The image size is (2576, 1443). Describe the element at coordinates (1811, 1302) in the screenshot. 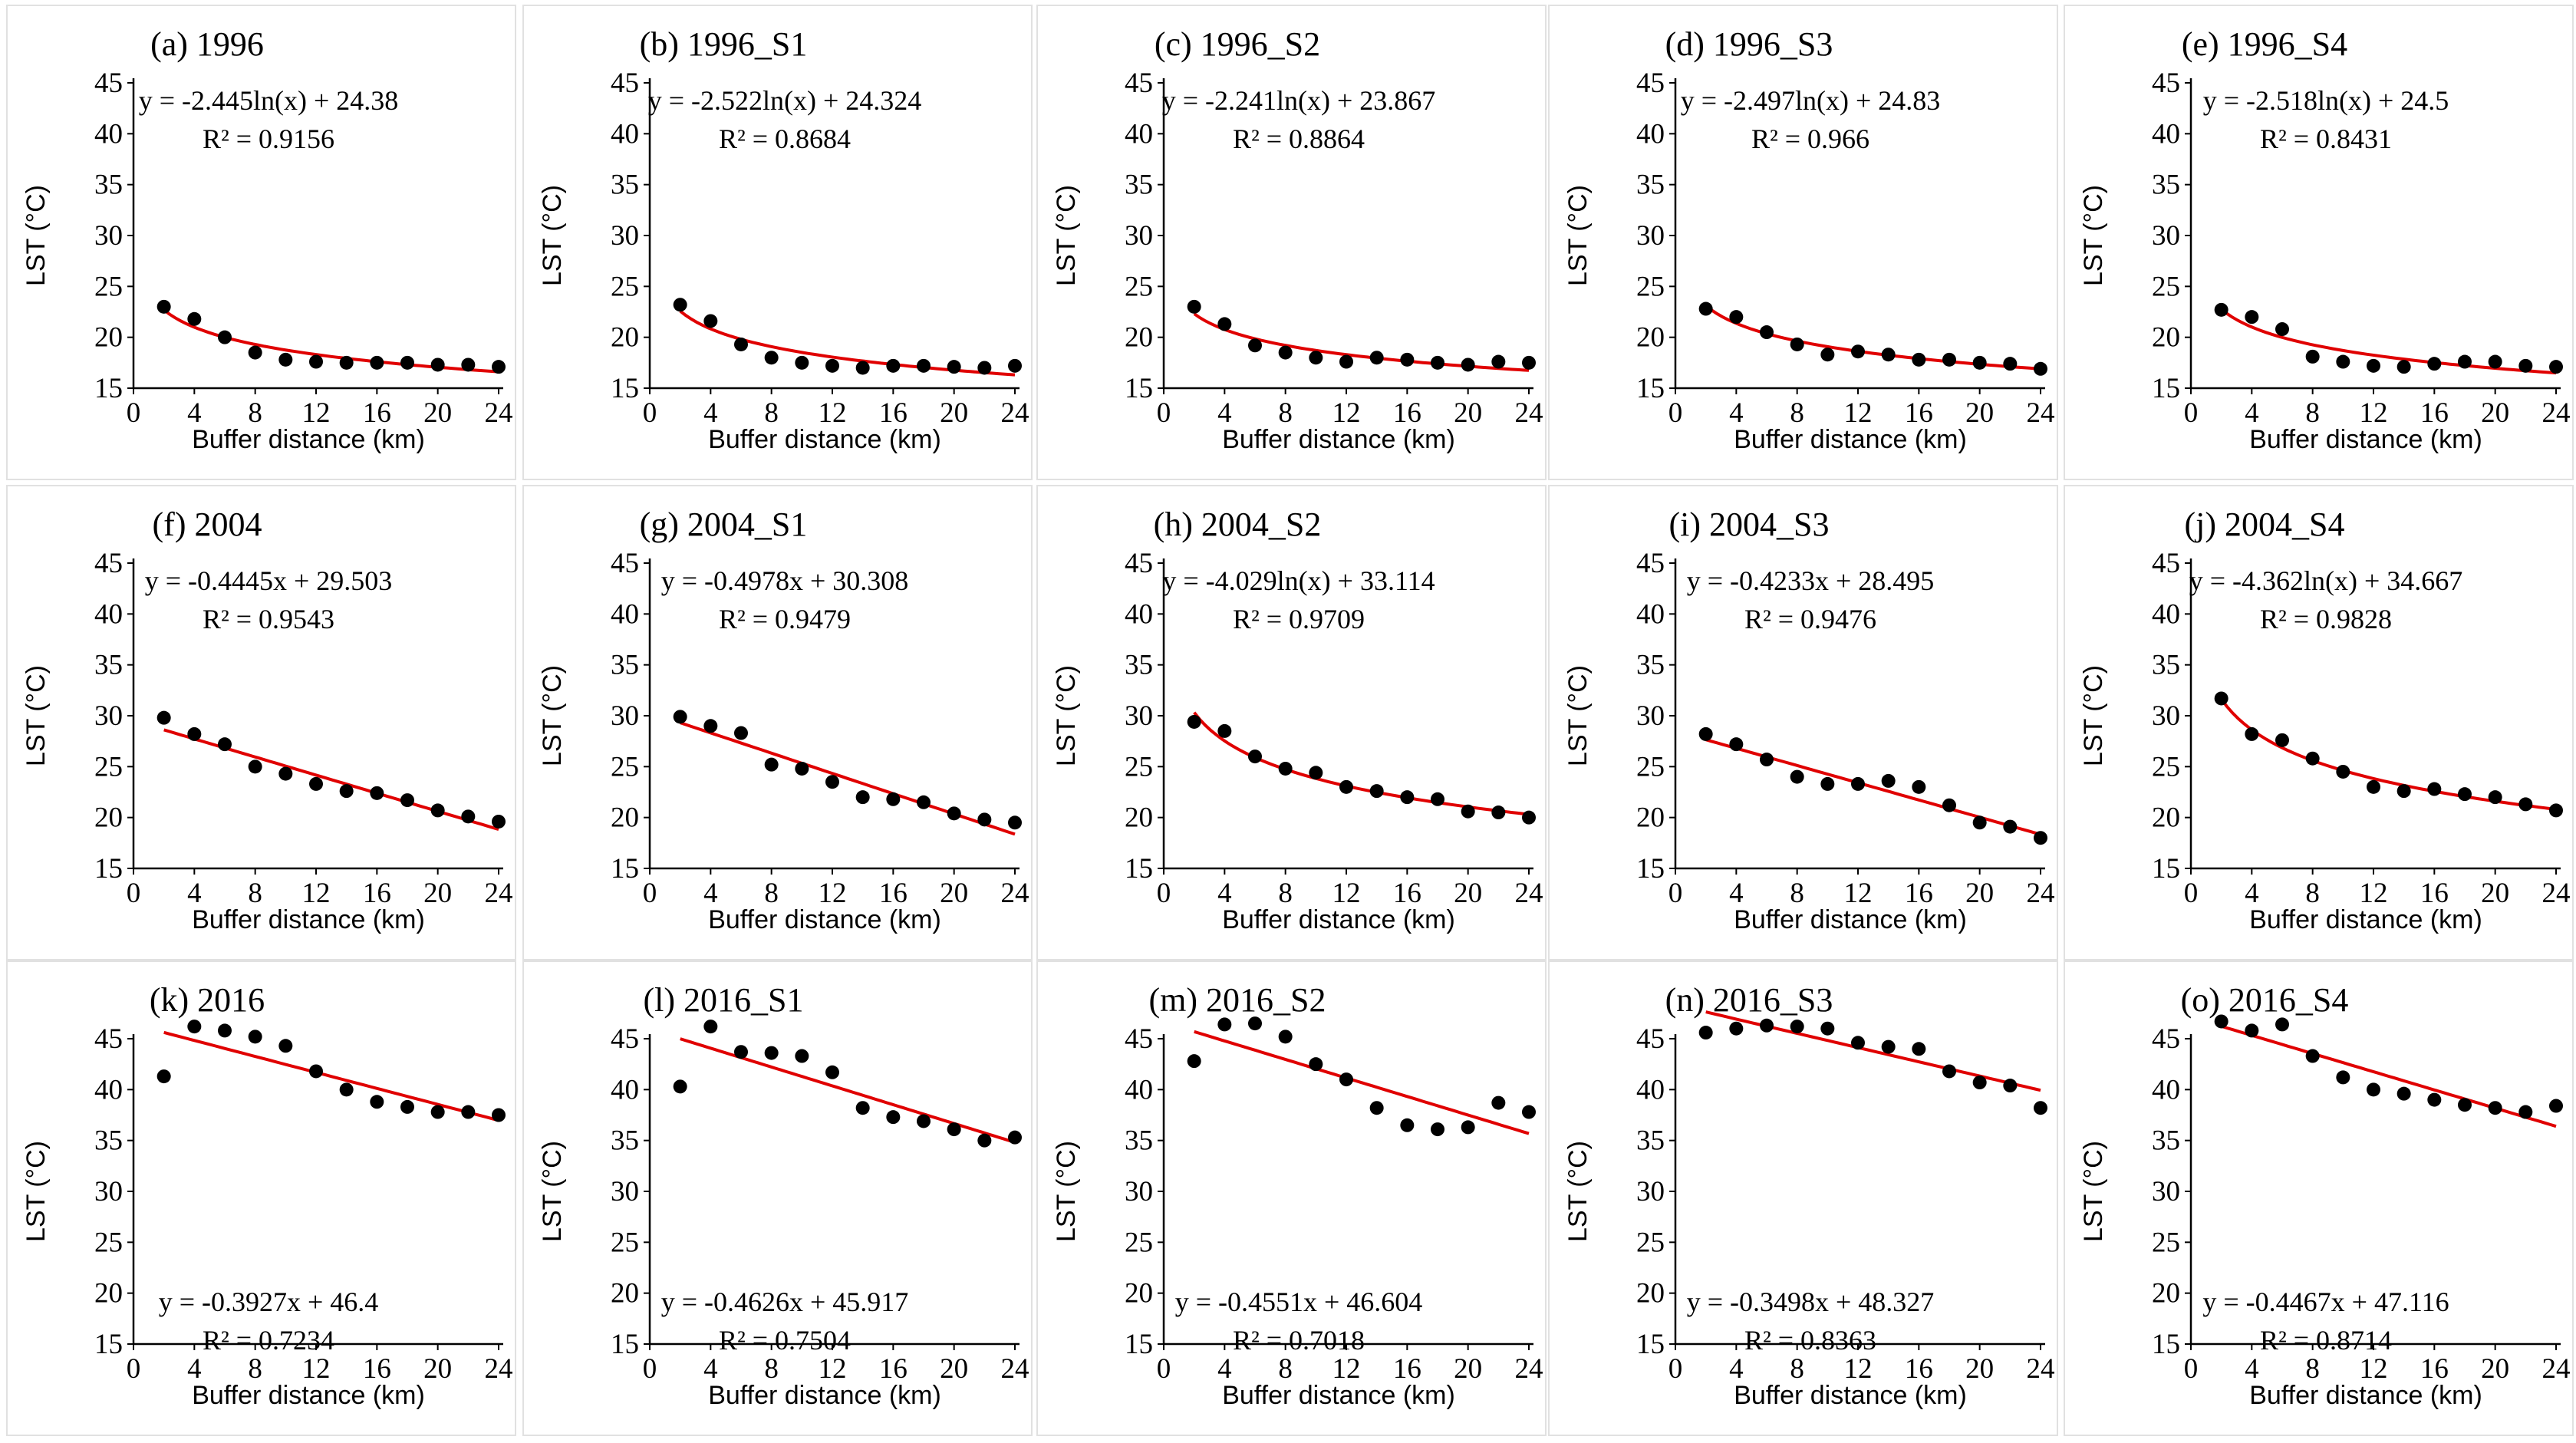

I see `fit-equation: y = -0.3498x + 48.327` at that location.